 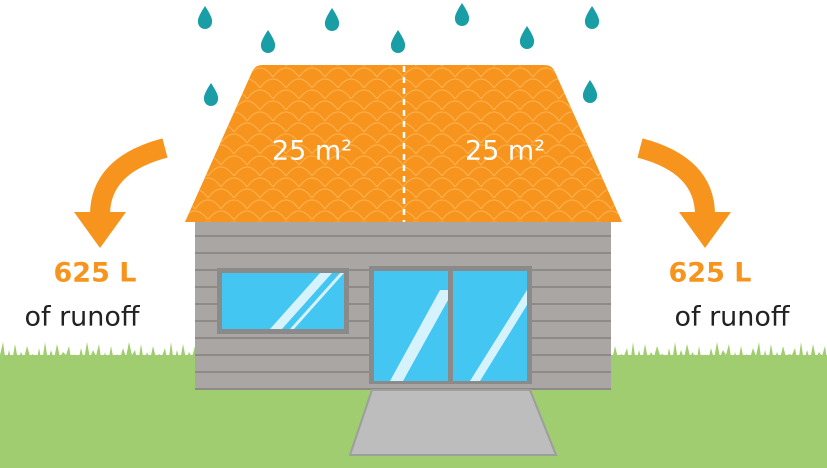 What do you see at coordinates (82, 317) in the screenshot?
I see `runoff-label-left: of runoff` at bounding box center [82, 317].